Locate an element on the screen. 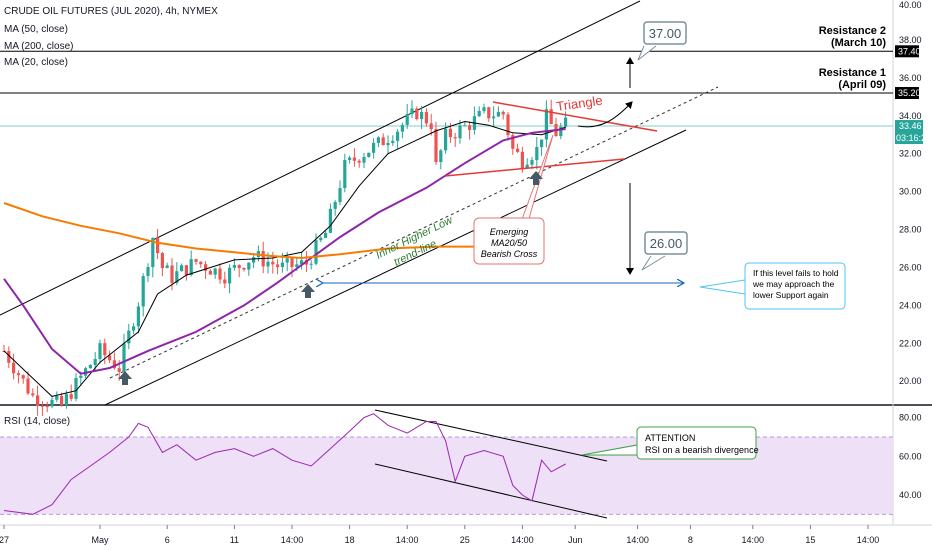 The width and height of the screenshot is (932, 550). triangle-upper-line is located at coordinates (575, 116).